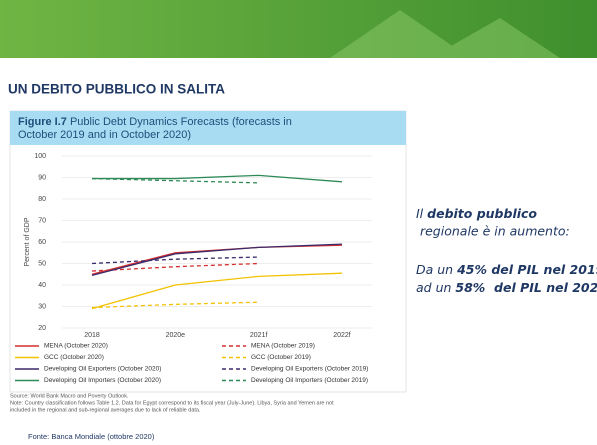 Image resolution: width=597 pixels, height=445 pixels. I want to click on legend-label: Developing Oil Exporters (October 2019), so click(309, 369).